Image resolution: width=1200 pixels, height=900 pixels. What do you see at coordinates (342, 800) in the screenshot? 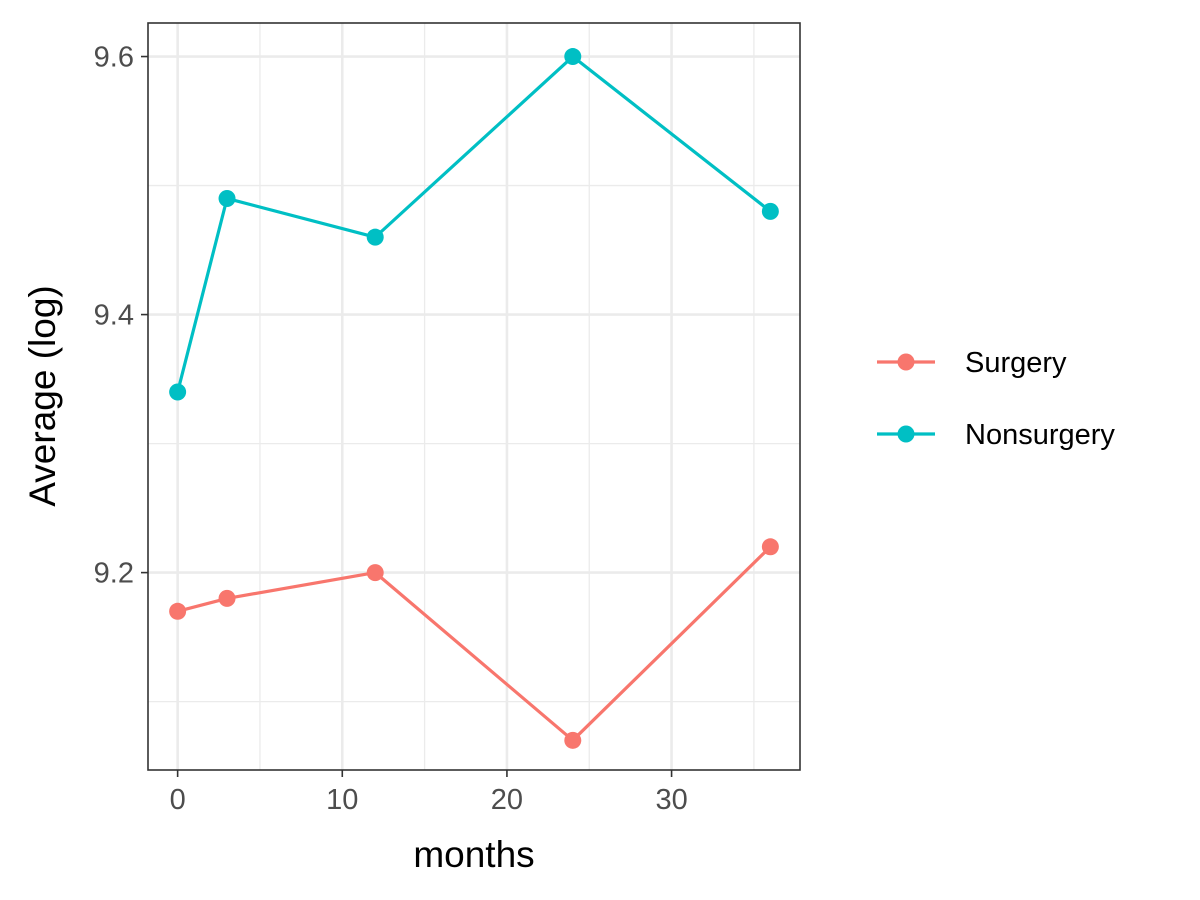
I see `x-tick-label: 10` at bounding box center [342, 800].